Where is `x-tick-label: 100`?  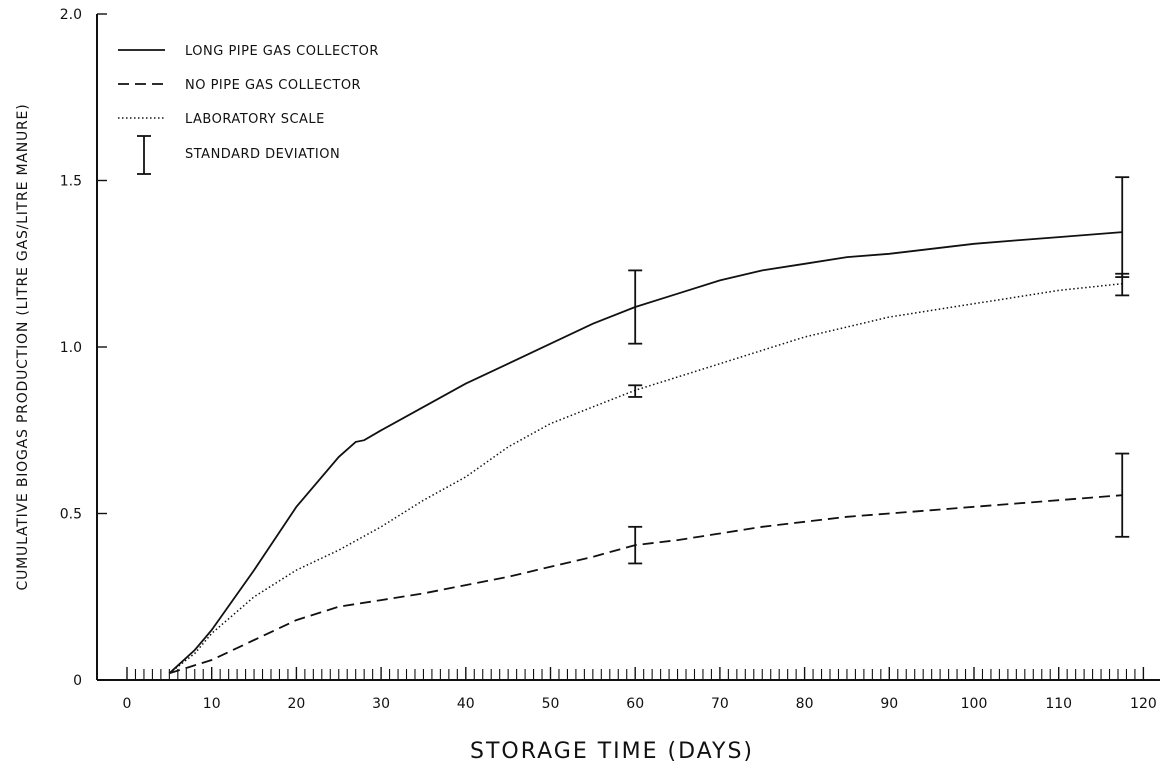 x-tick-label: 100 is located at coordinates (974, 704).